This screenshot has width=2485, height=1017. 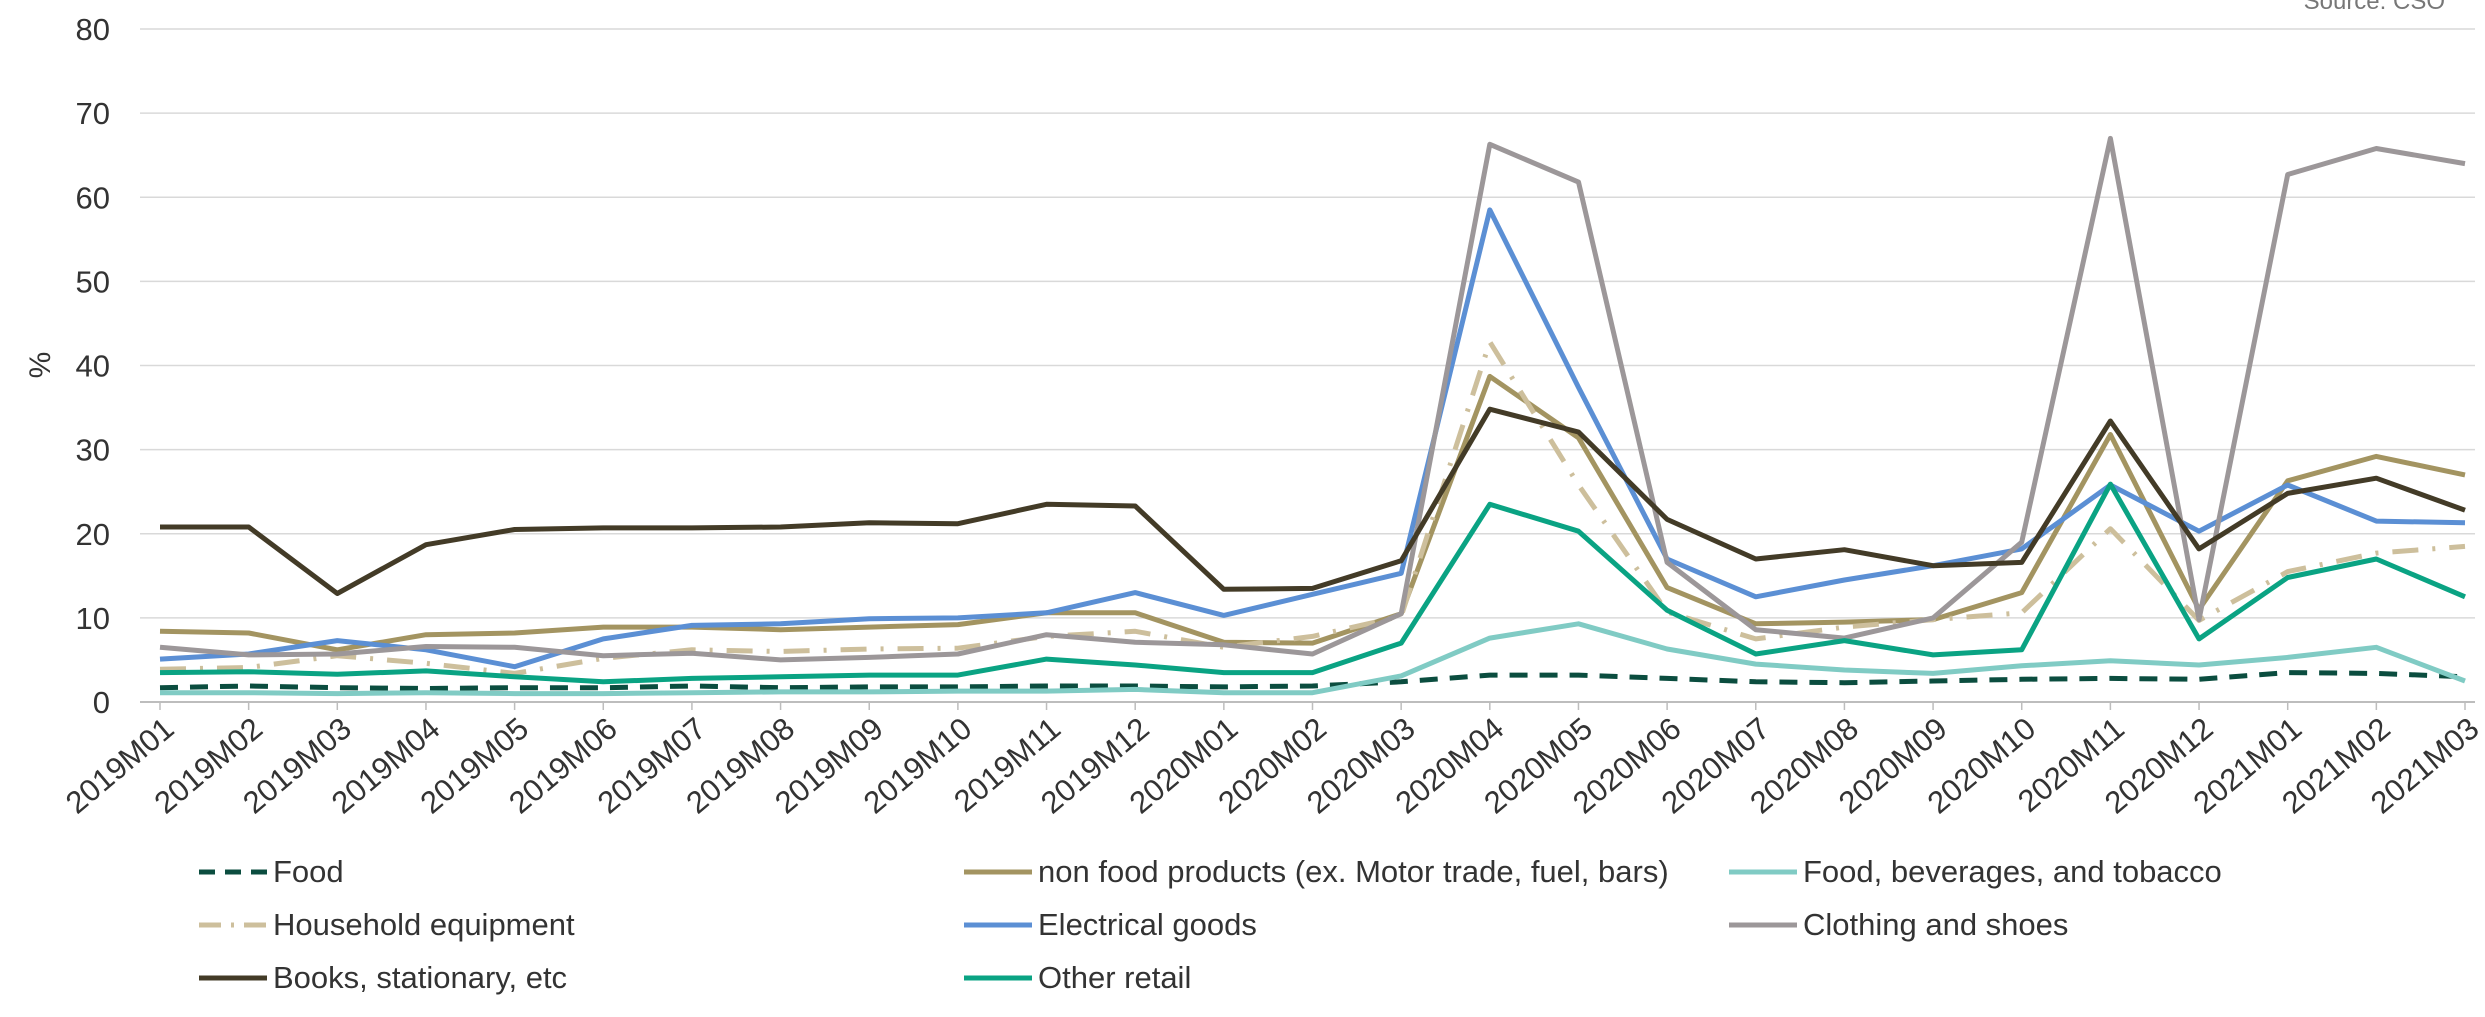 What do you see at coordinates (420, 977) in the screenshot?
I see `legend-label: Books, stationary, etc` at bounding box center [420, 977].